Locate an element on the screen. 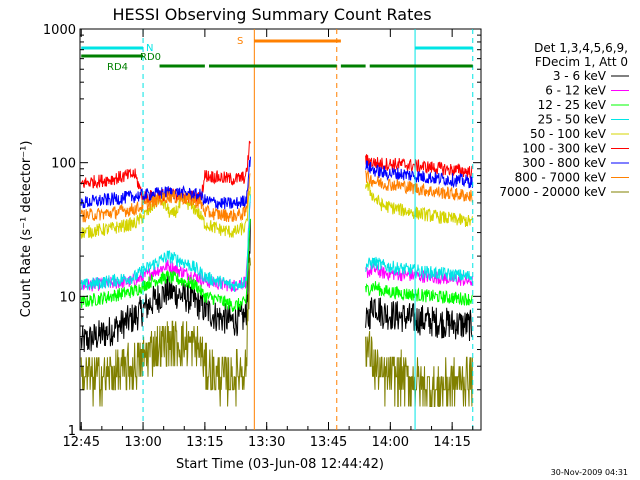  legend-entry-6: 300 - 800 keV is located at coordinates (564, 163).